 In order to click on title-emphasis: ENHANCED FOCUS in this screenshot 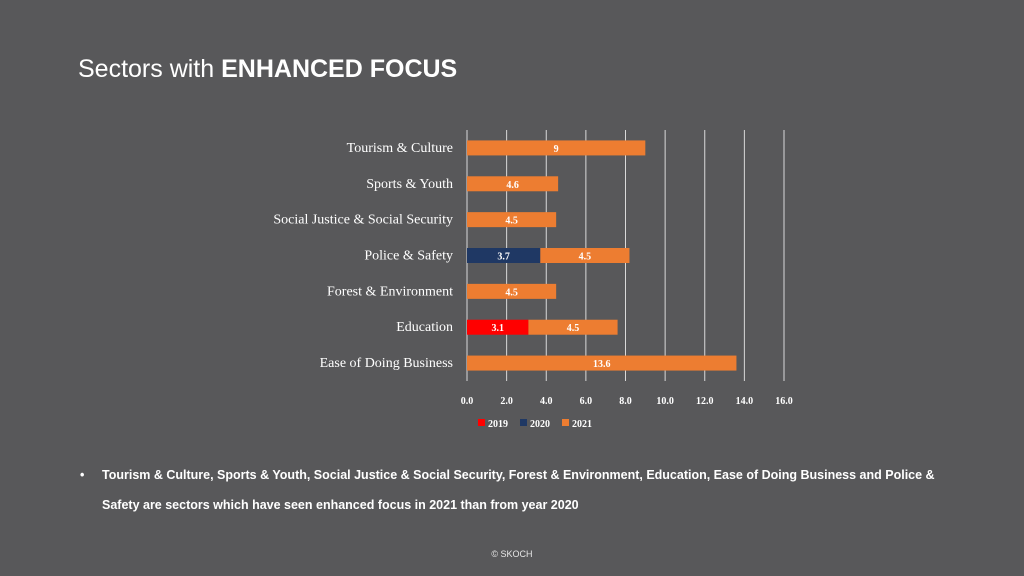, I will do `click(339, 69)`.